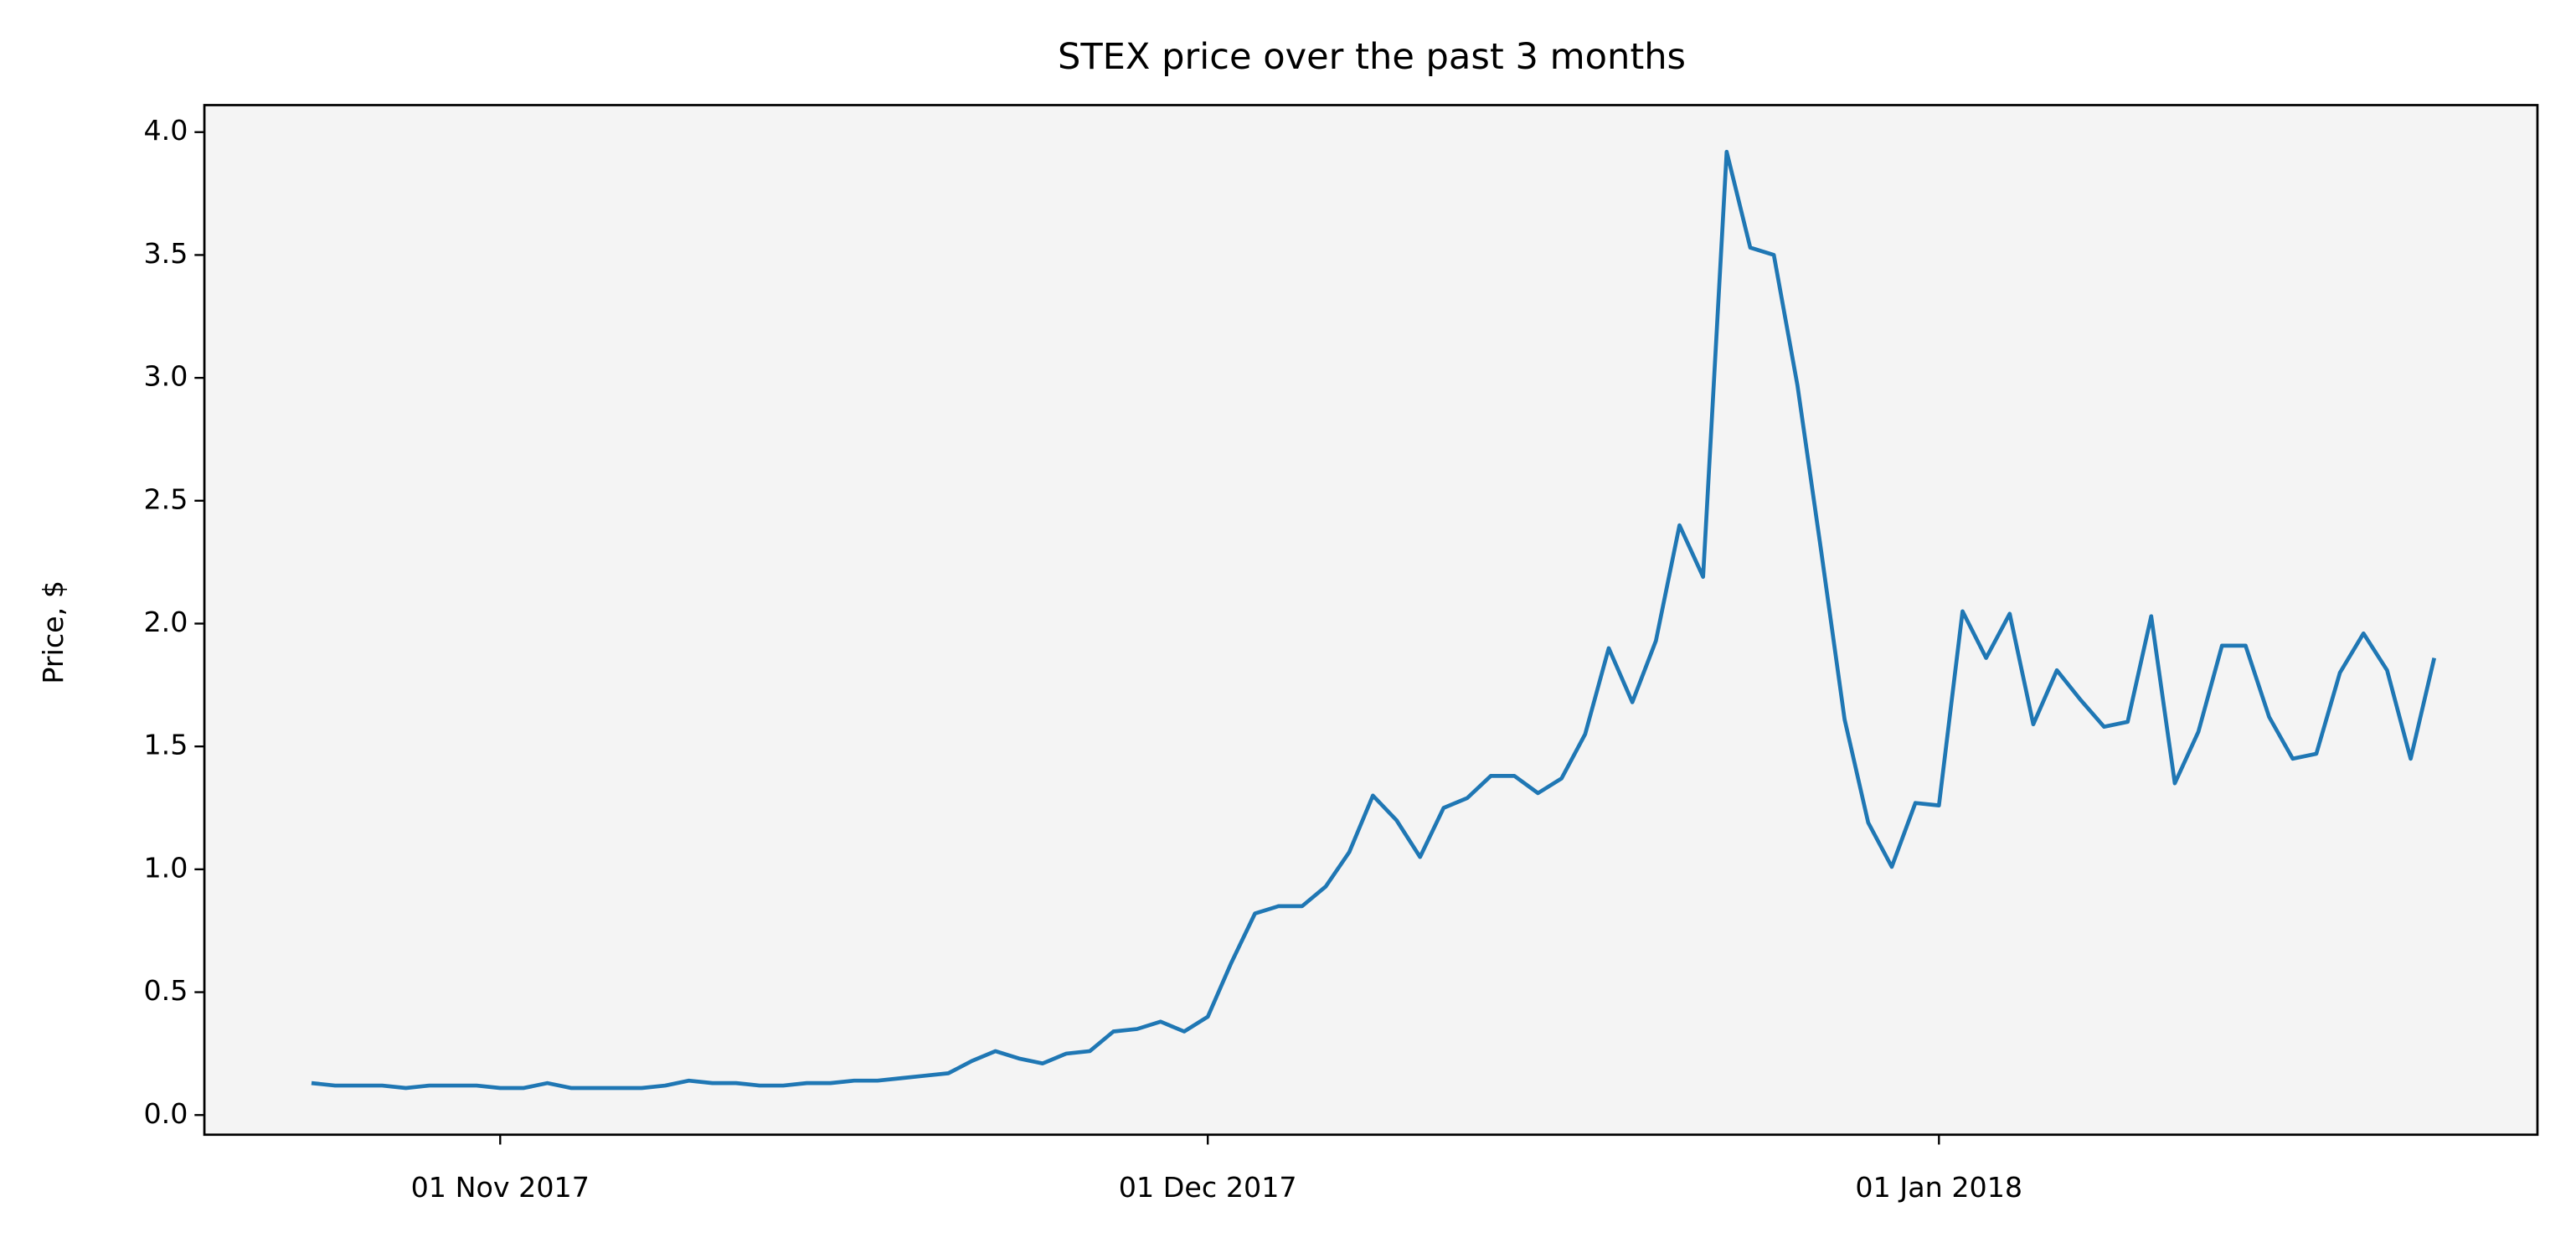  What do you see at coordinates (165, 253) in the screenshot?
I see `y-tick-label: 3.5` at bounding box center [165, 253].